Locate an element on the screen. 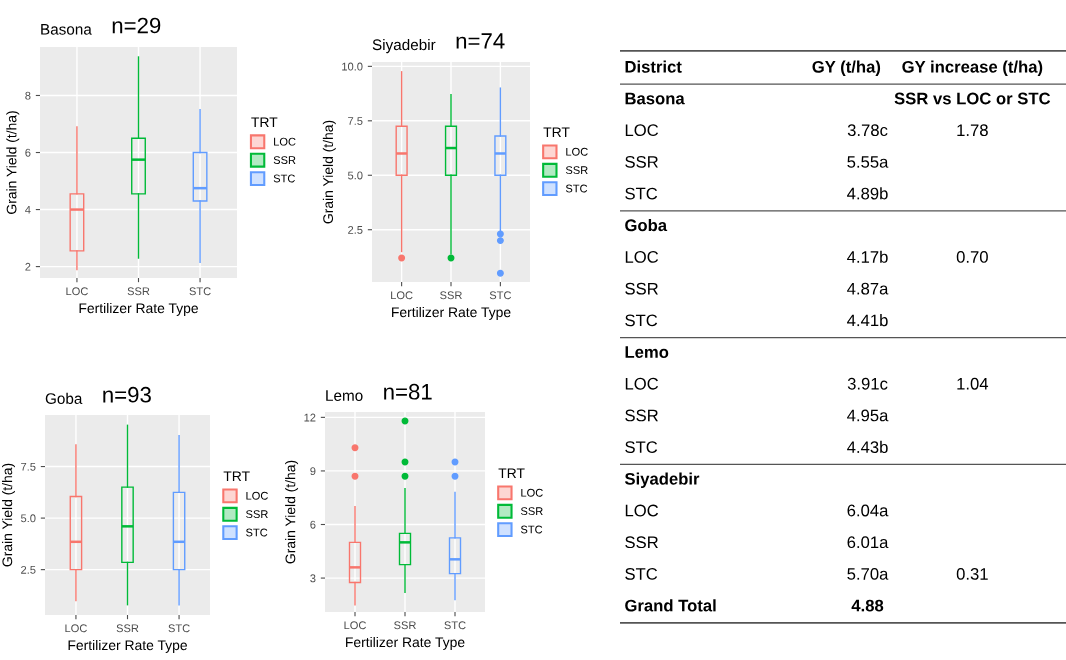 The width and height of the screenshot is (1066, 660). category-label: Goba is located at coordinates (646, 225).